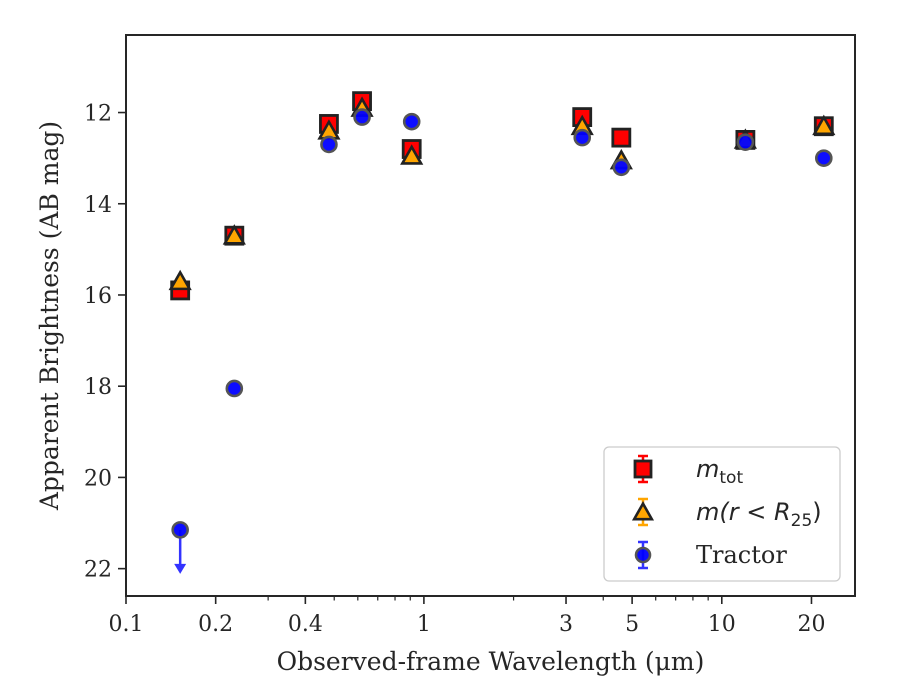  I want to click on legend-label-tail: ), so click(816, 512).